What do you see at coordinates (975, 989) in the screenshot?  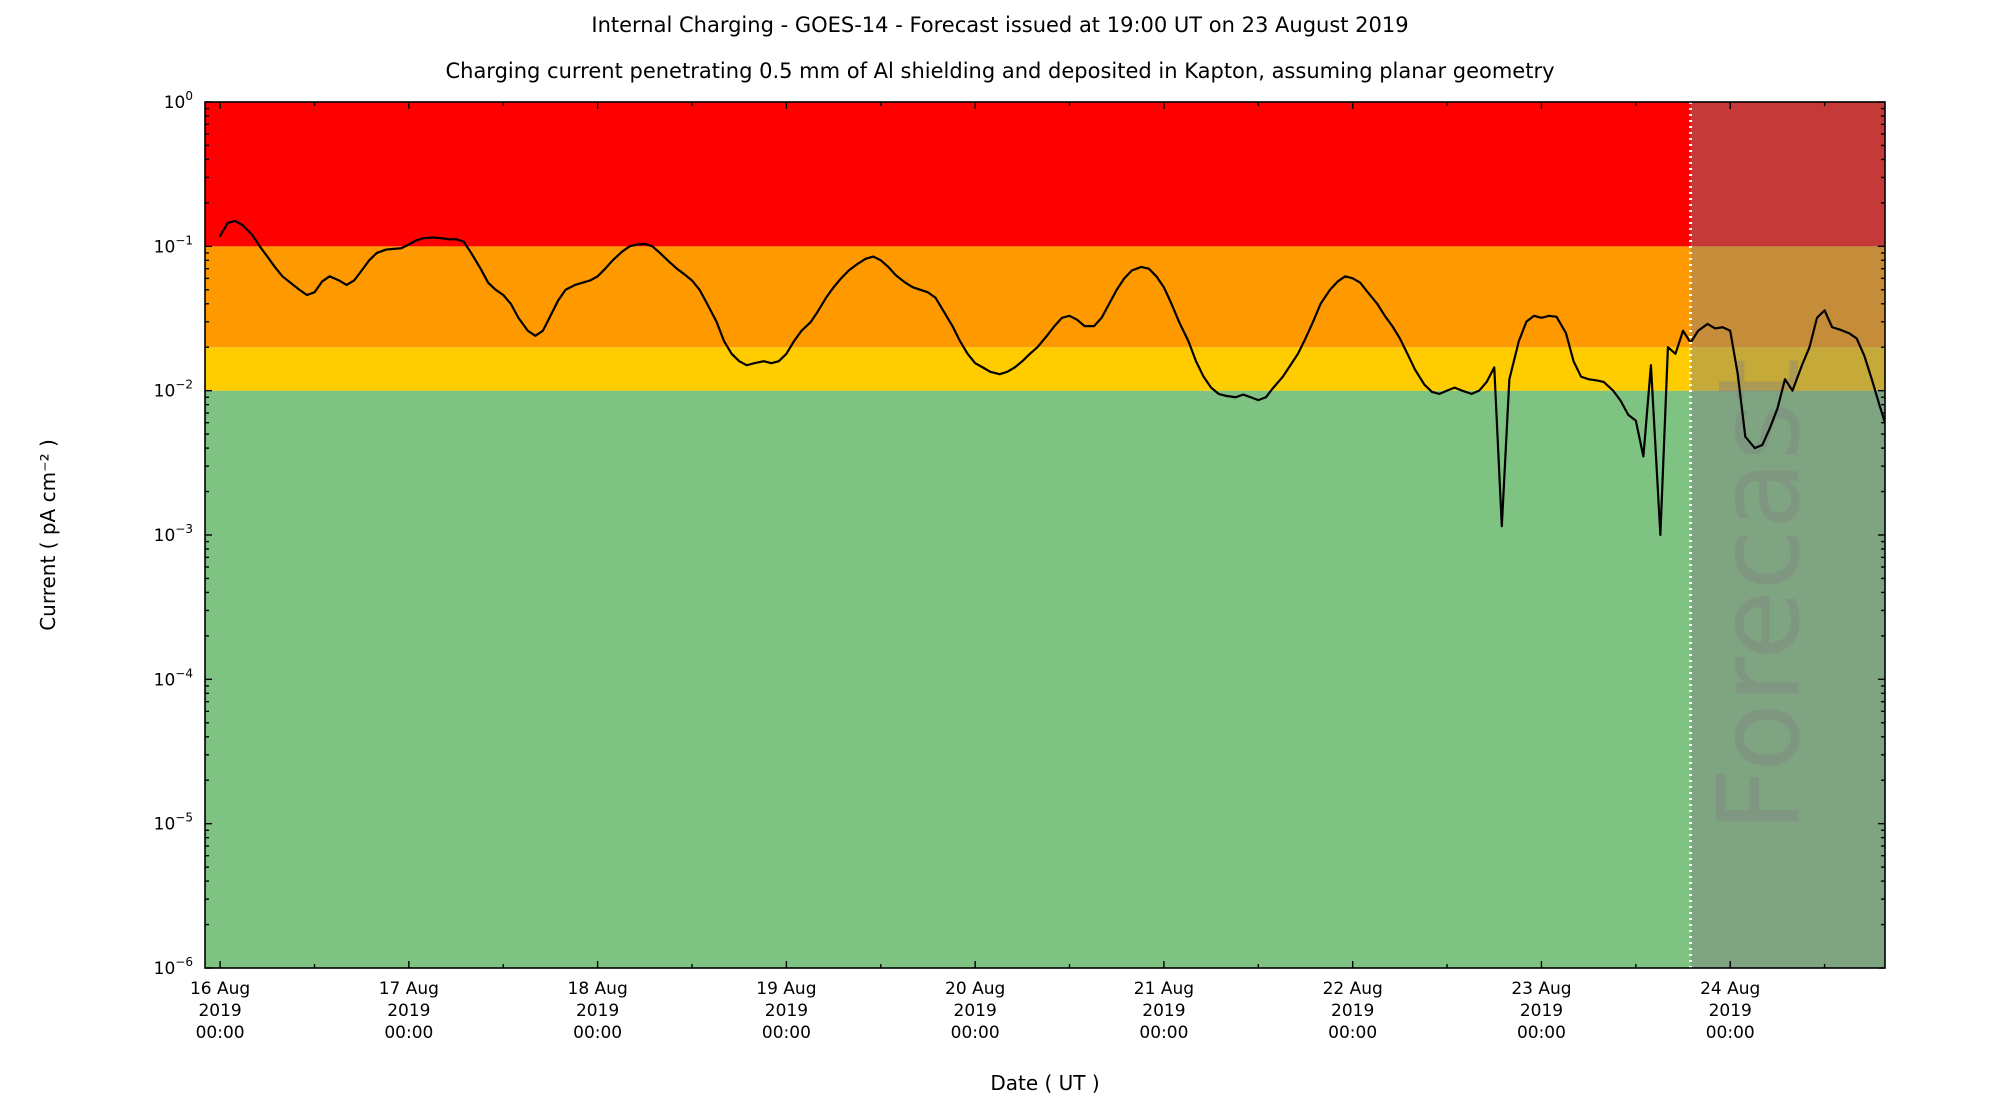 I see `x-tick-label-line: 20 Aug` at bounding box center [975, 989].